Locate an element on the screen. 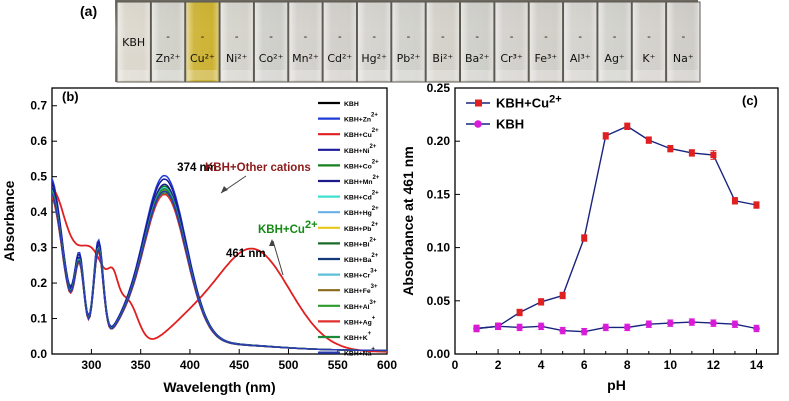 The width and height of the screenshot is (789, 401). vial-label: Bi²⁺ is located at coordinates (442, 58).